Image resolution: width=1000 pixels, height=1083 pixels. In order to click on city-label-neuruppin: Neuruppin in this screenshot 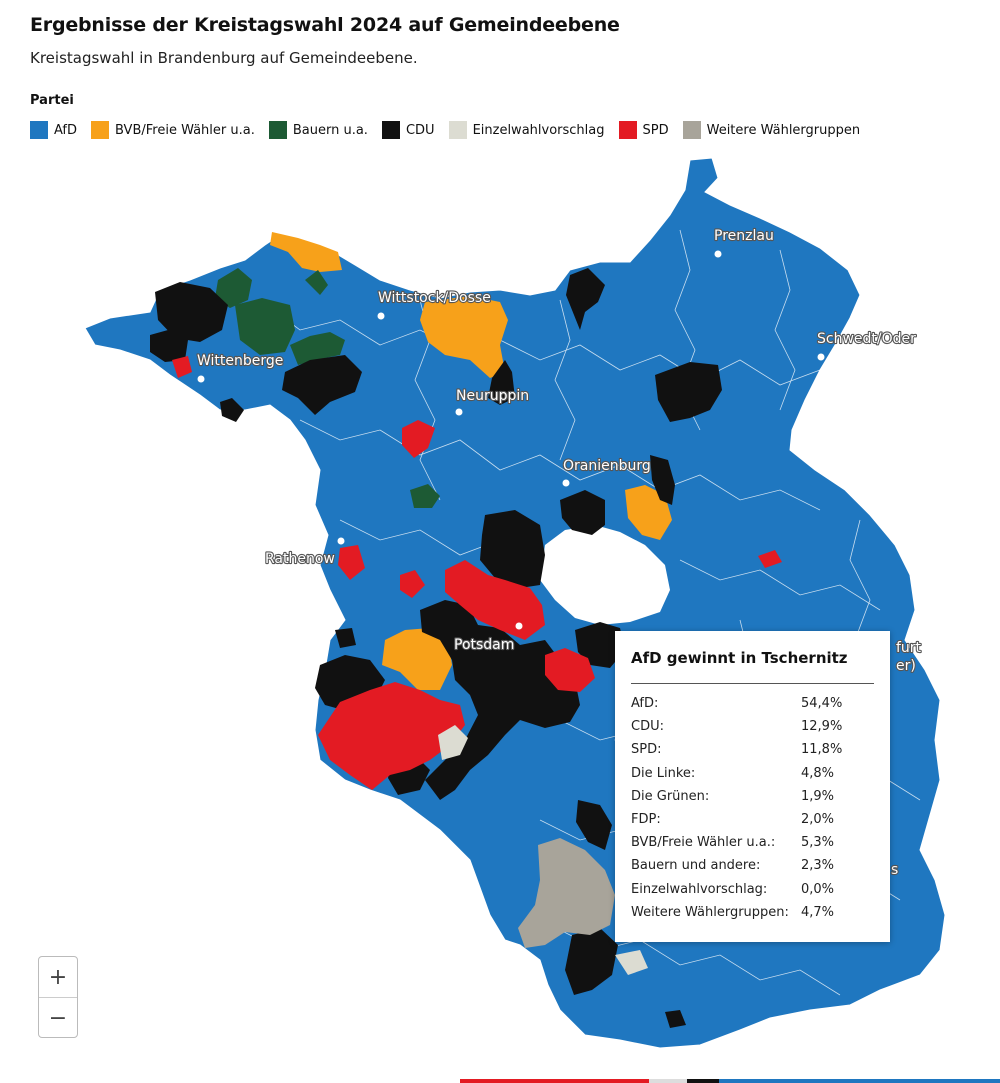, I will do `click(492, 396)`.